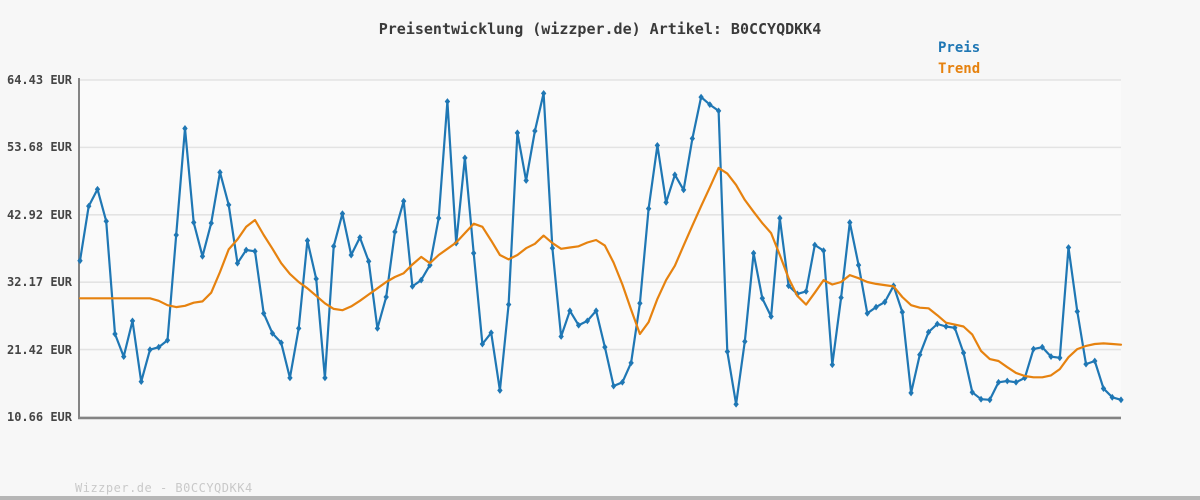 This screenshot has height=500, width=1200. I want to click on footer-strip, so click(600, 498).